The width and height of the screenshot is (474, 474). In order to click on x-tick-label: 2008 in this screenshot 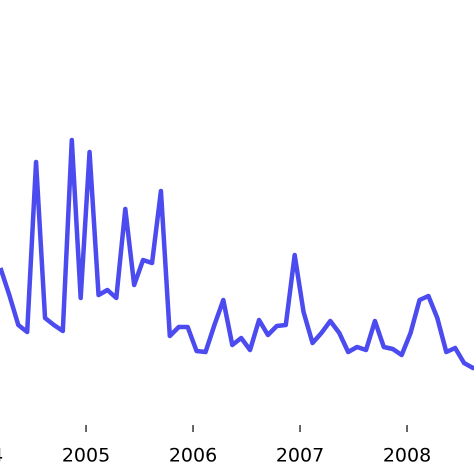, I will do `click(407, 456)`.